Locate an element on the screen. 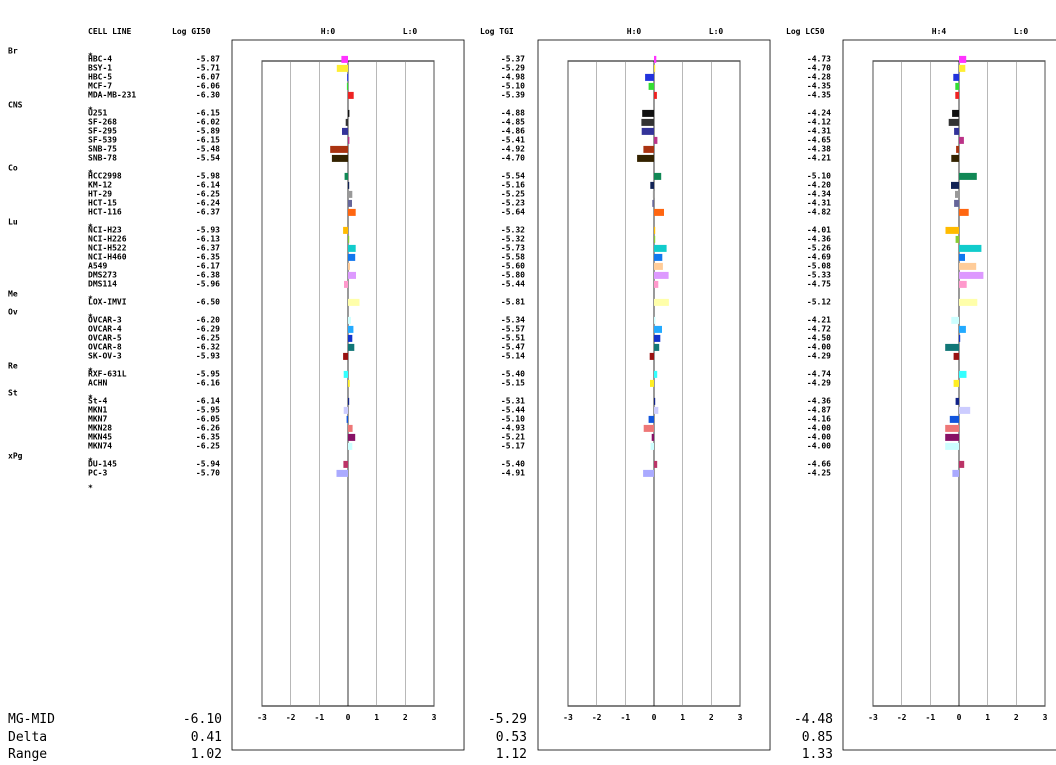 The width and height of the screenshot is (1056, 765). value-label: -5.70 is located at coordinates (208, 473).